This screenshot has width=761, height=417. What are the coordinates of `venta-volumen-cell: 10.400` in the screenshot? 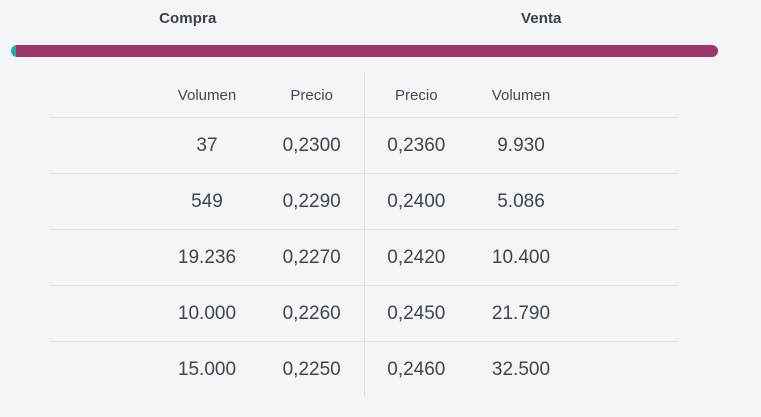 It's located at (521, 257).